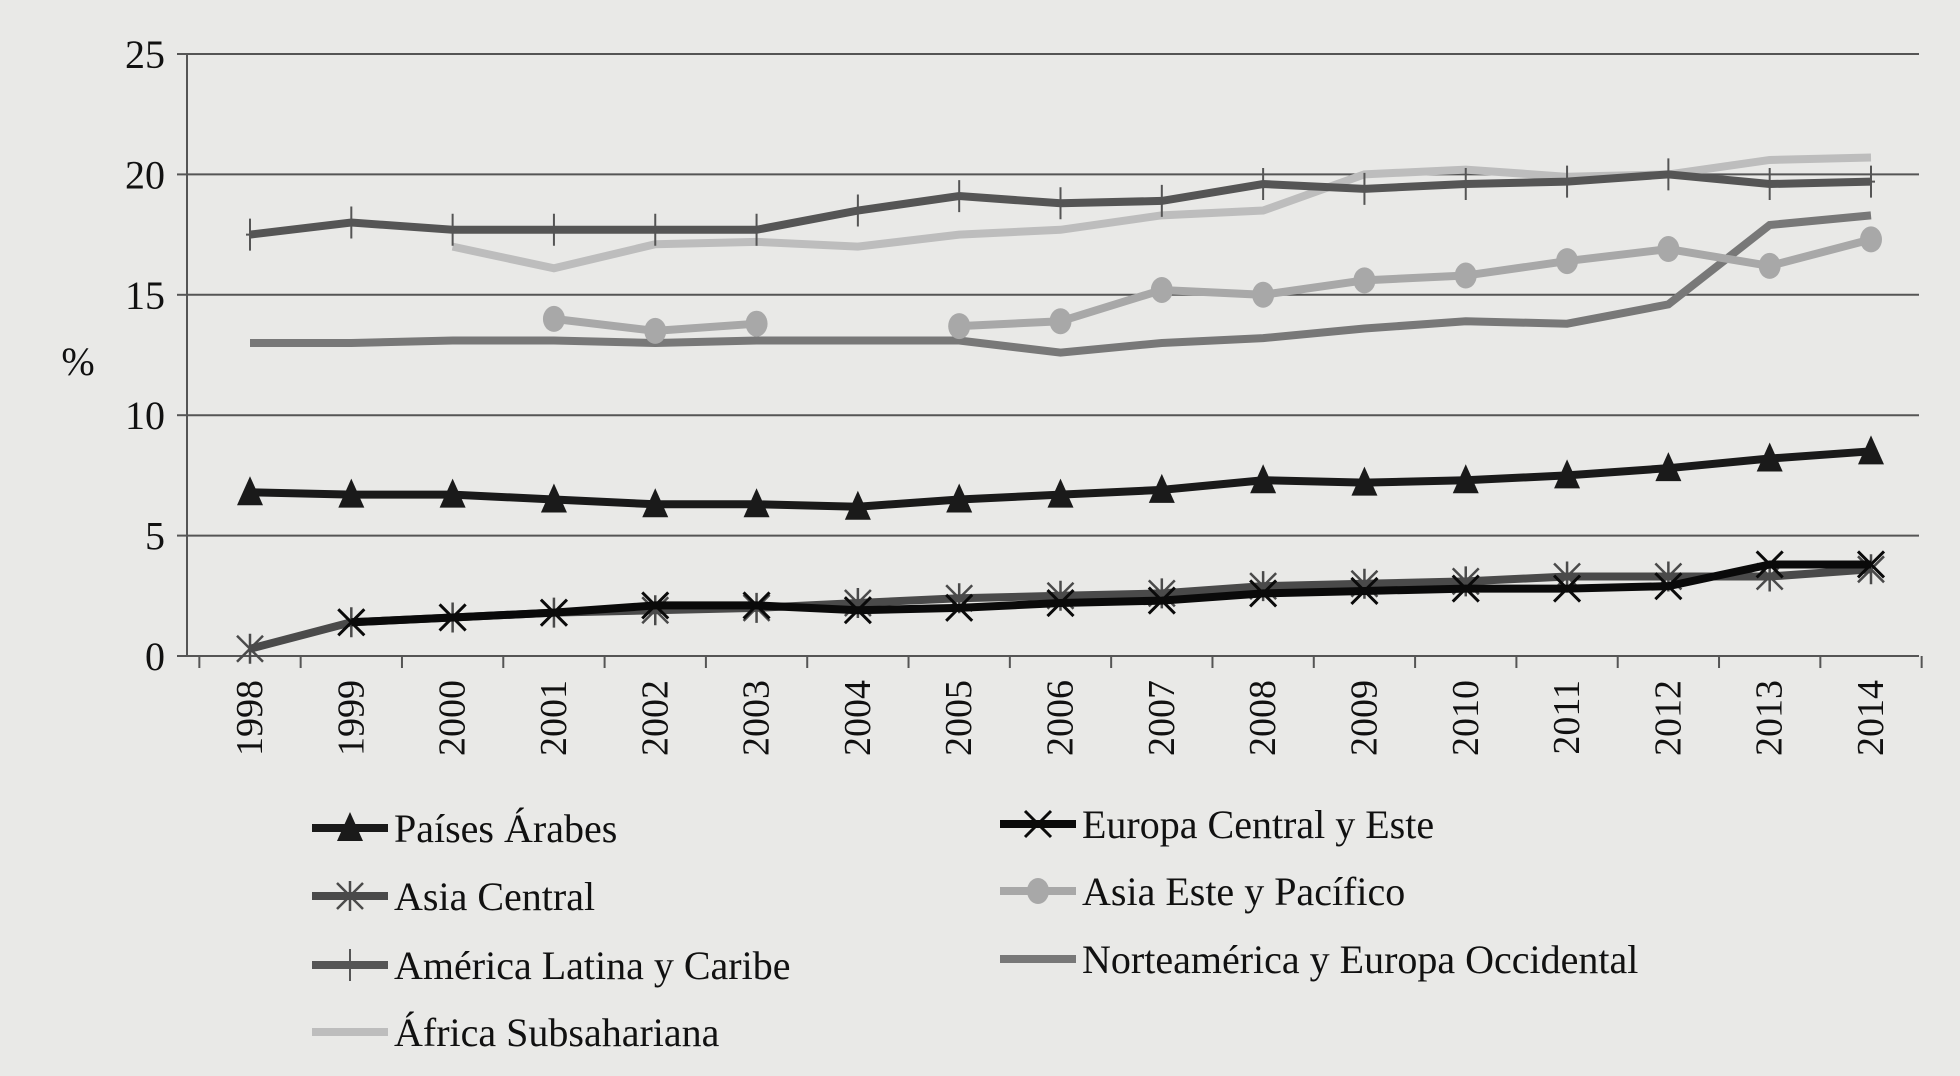 The height and width of the screenshot is (1076, 1960). What do you see at coordinates (155, 656) in the screenshot?
I see `y-tick-label: 0` at bounding box center [155, 656].